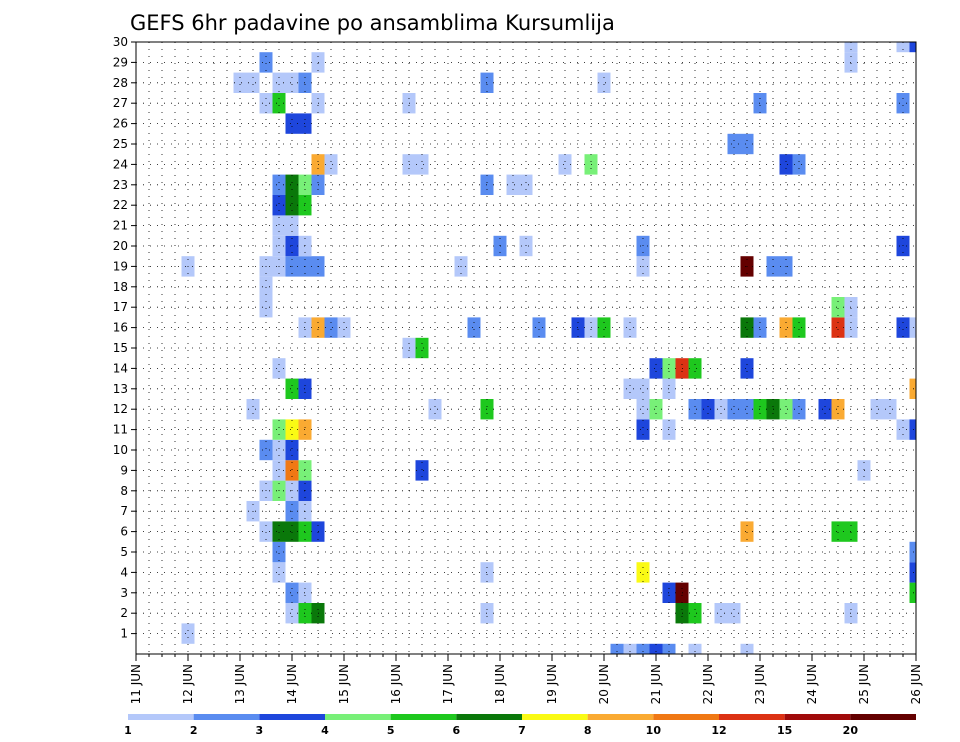  What do you see at coordinates (124, 593) in the screenshot?
I see `y-tick-label: 3` at bounding box center [124, 593].